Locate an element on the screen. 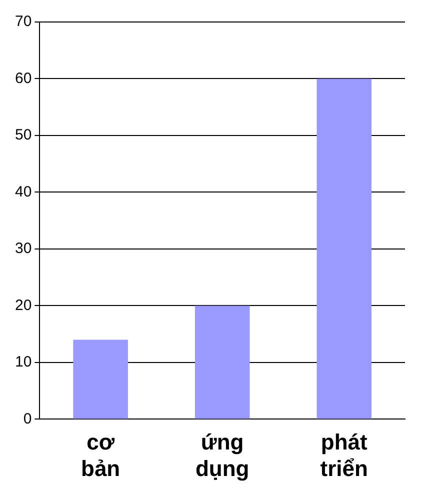 The height and width of the screenshot is (498, 429). x-tick-label: ứng dụng is located at coordinates (222, 455).